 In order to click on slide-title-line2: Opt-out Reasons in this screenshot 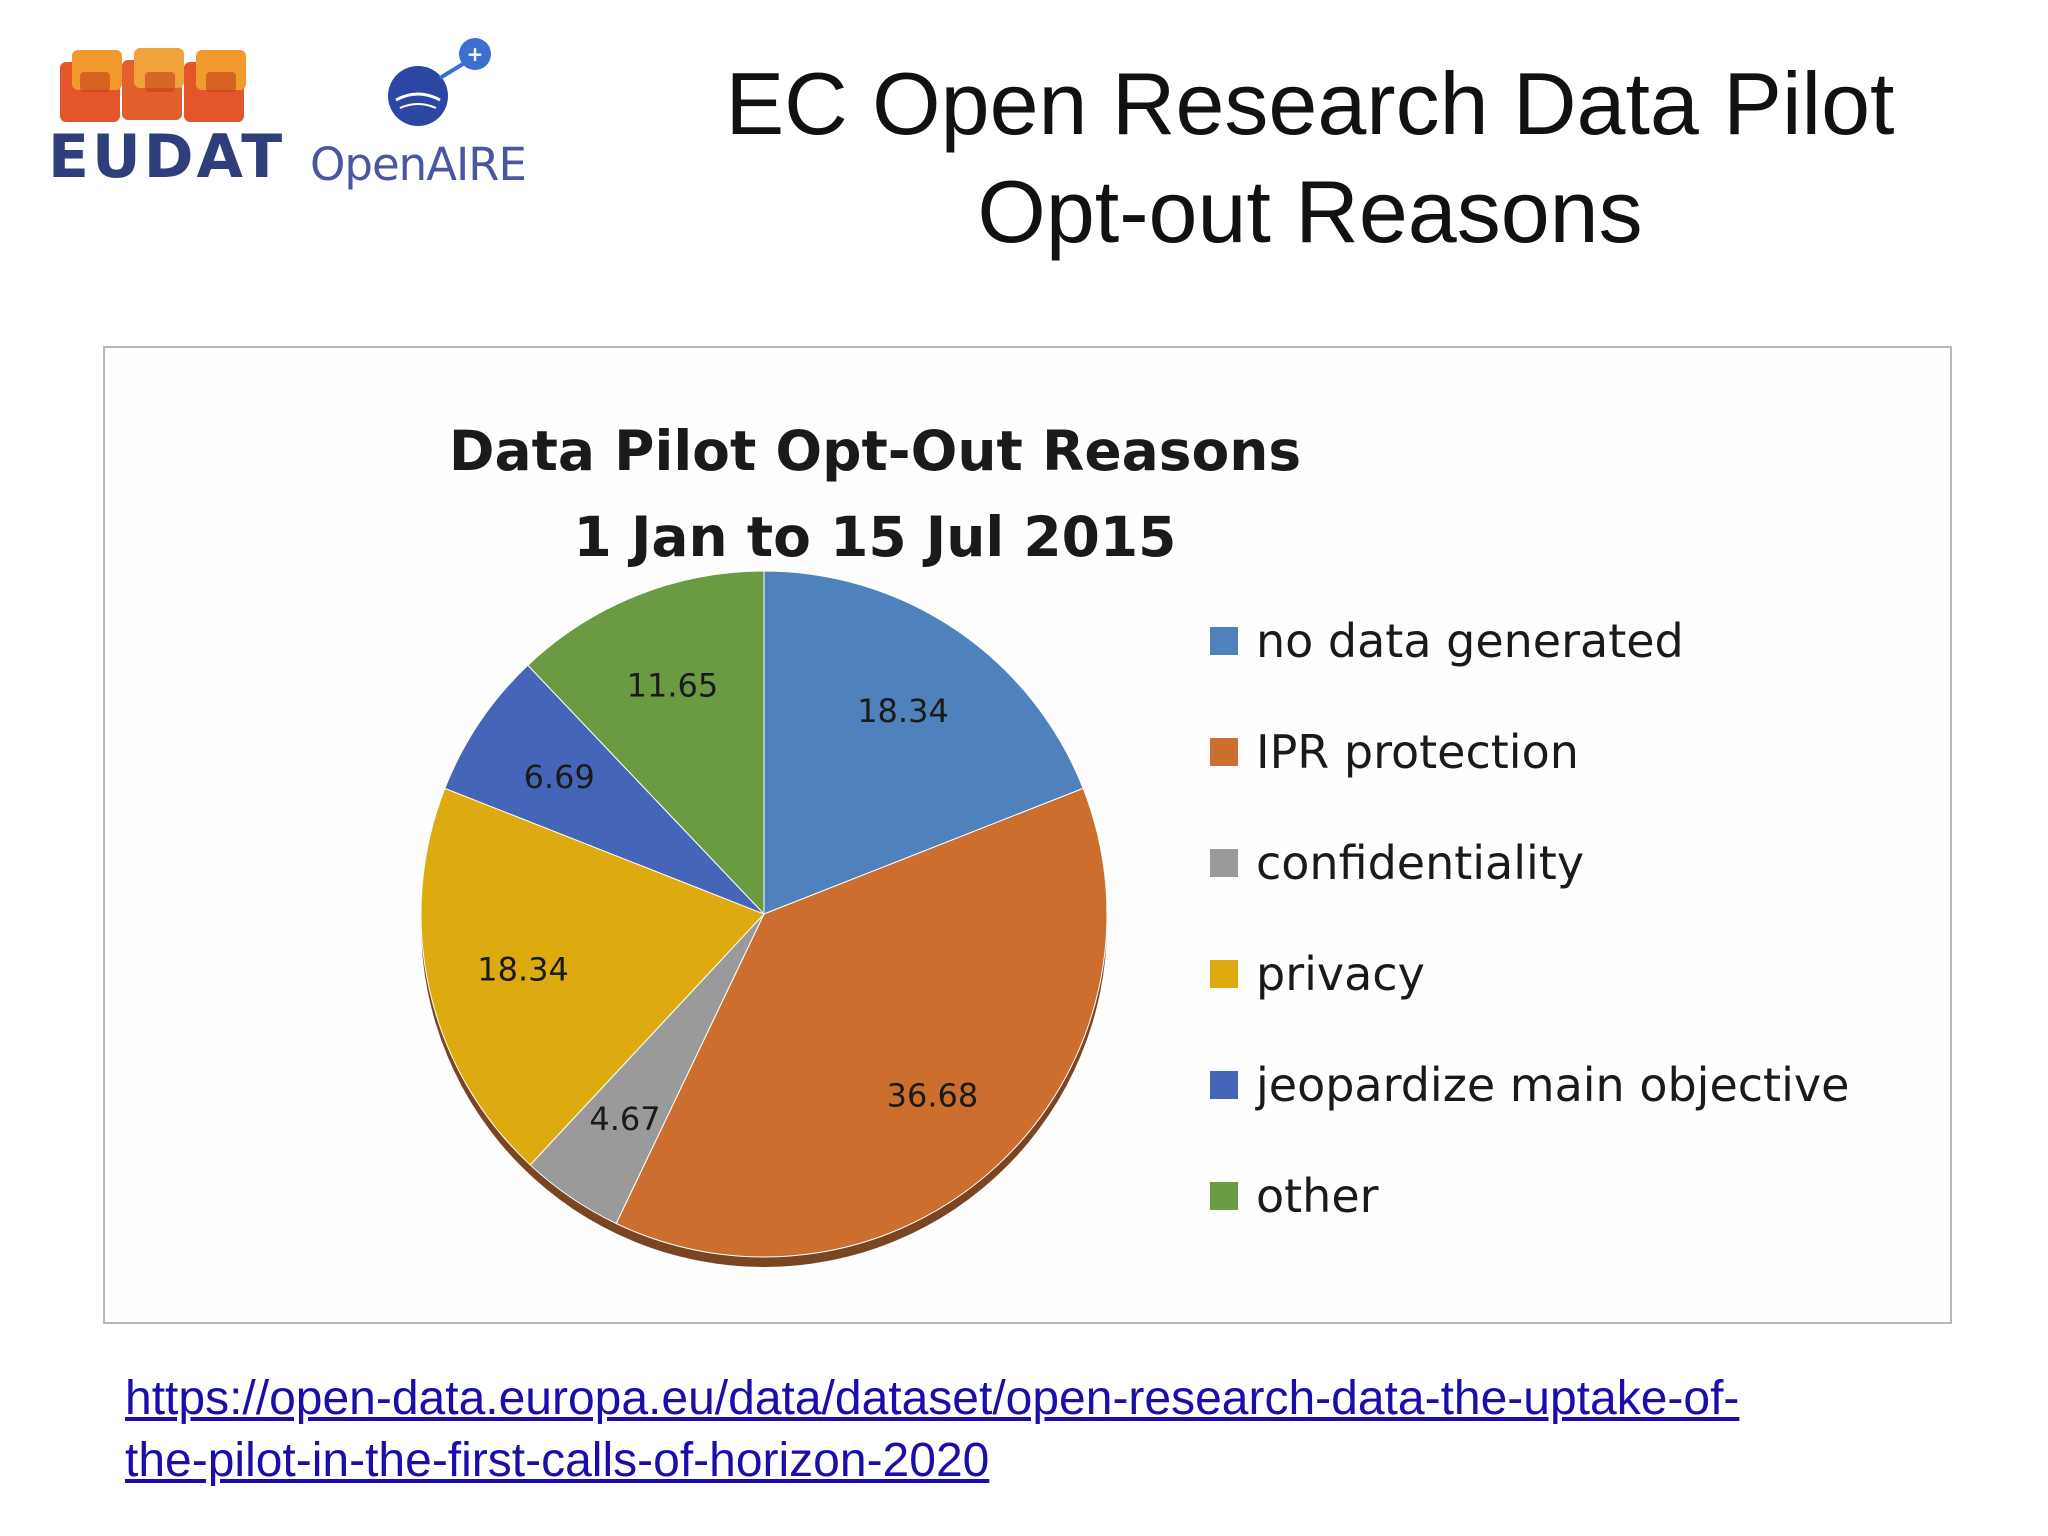, I will do `click(1310, 211)`.